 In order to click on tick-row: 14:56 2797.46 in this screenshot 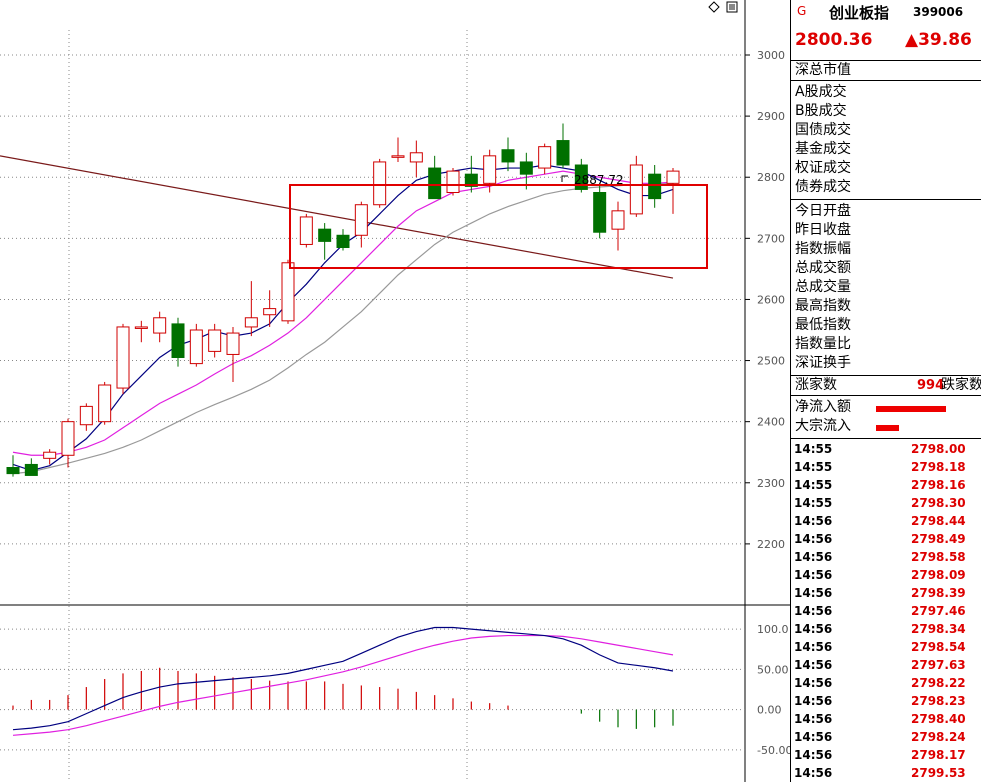, I will do `click(886, 611)`.